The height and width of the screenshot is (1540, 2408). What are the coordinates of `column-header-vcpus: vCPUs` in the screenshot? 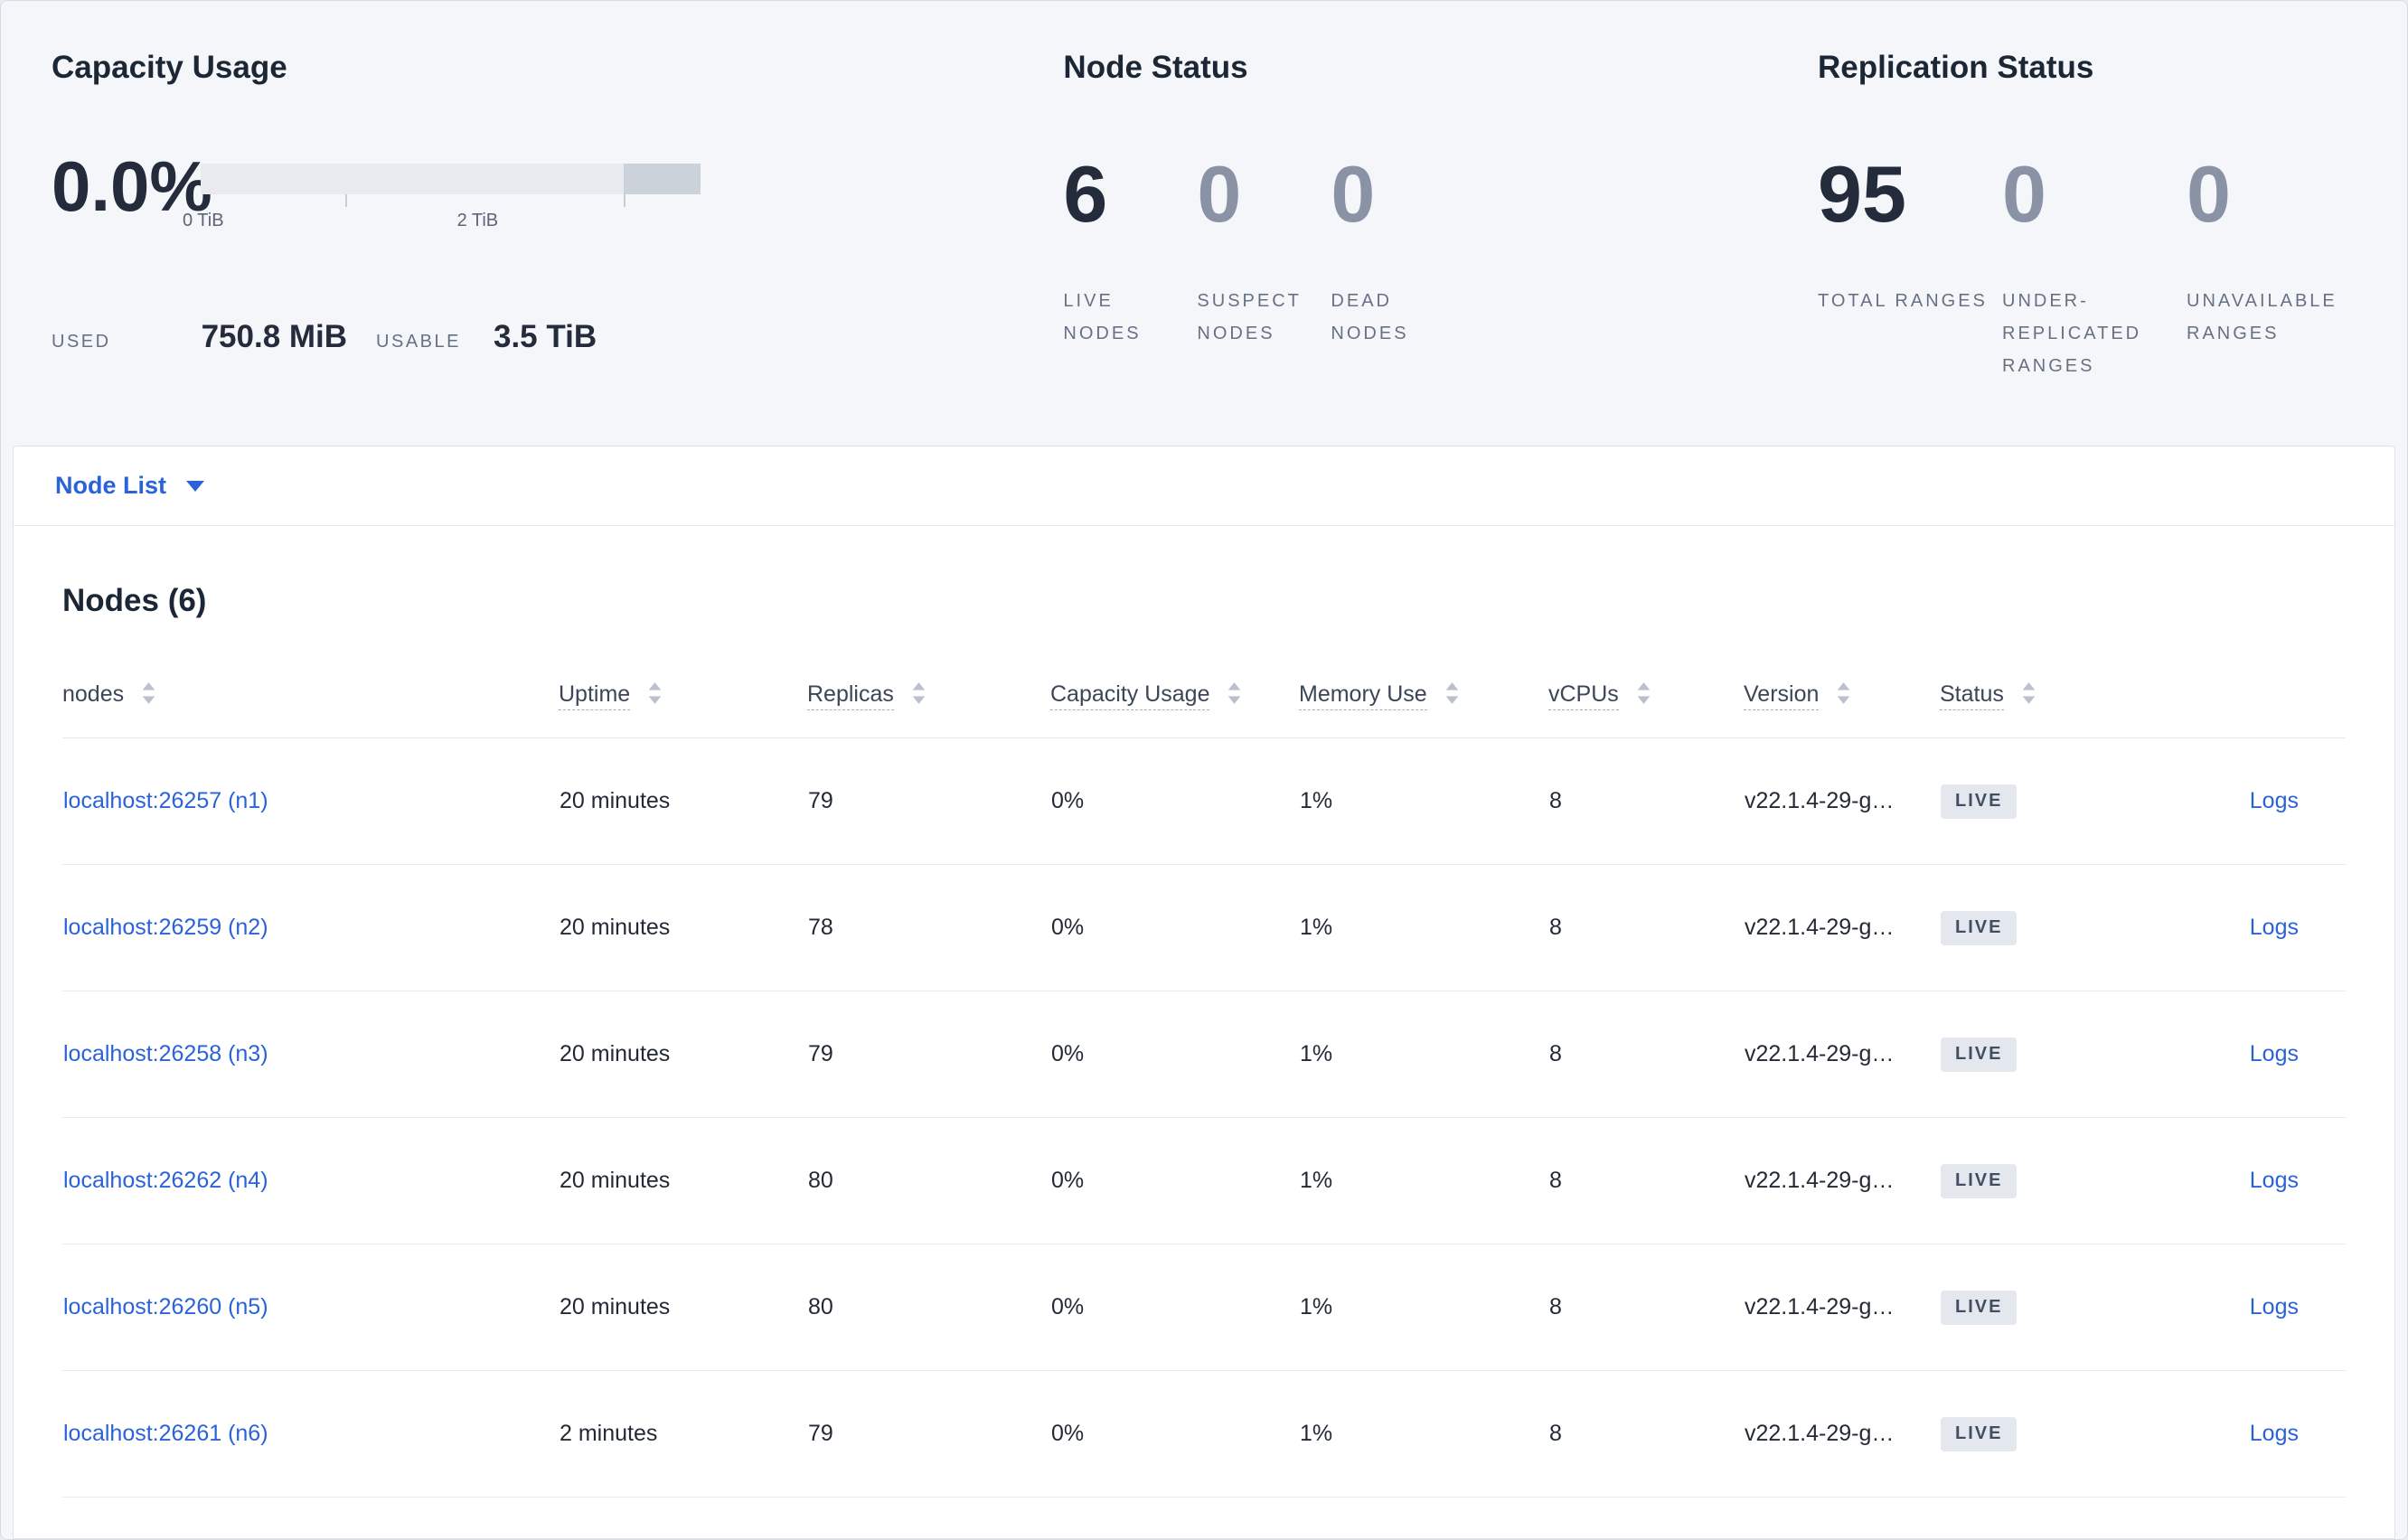 It's located at (1646, 700).